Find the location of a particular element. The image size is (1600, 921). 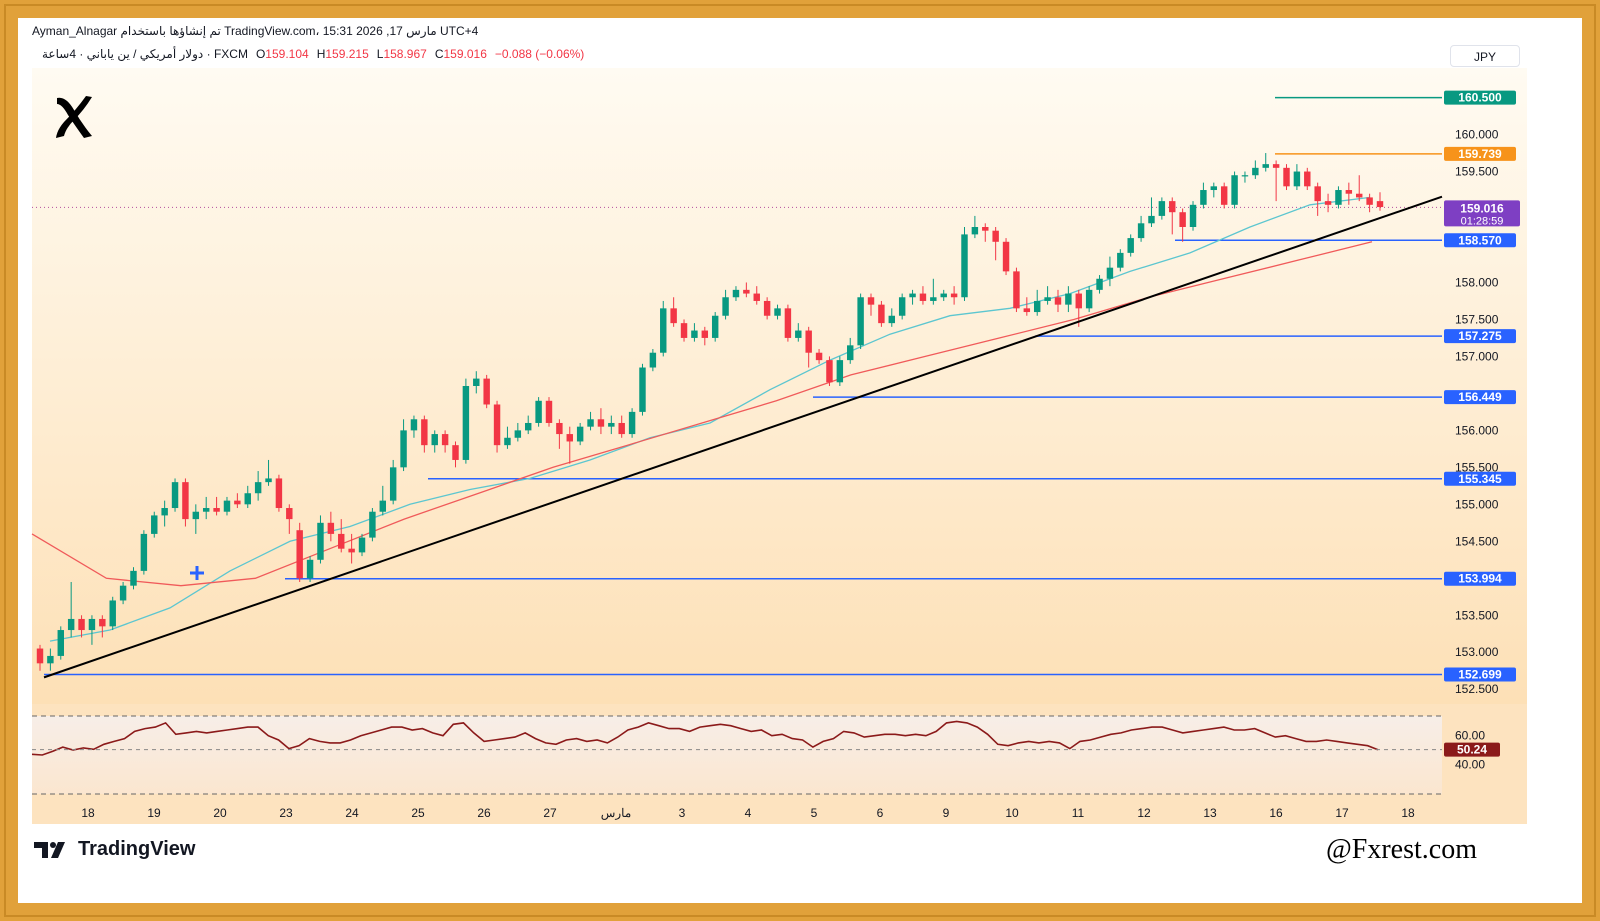

y-tick-label: 155.000 is located at coordinates (1477, 504).